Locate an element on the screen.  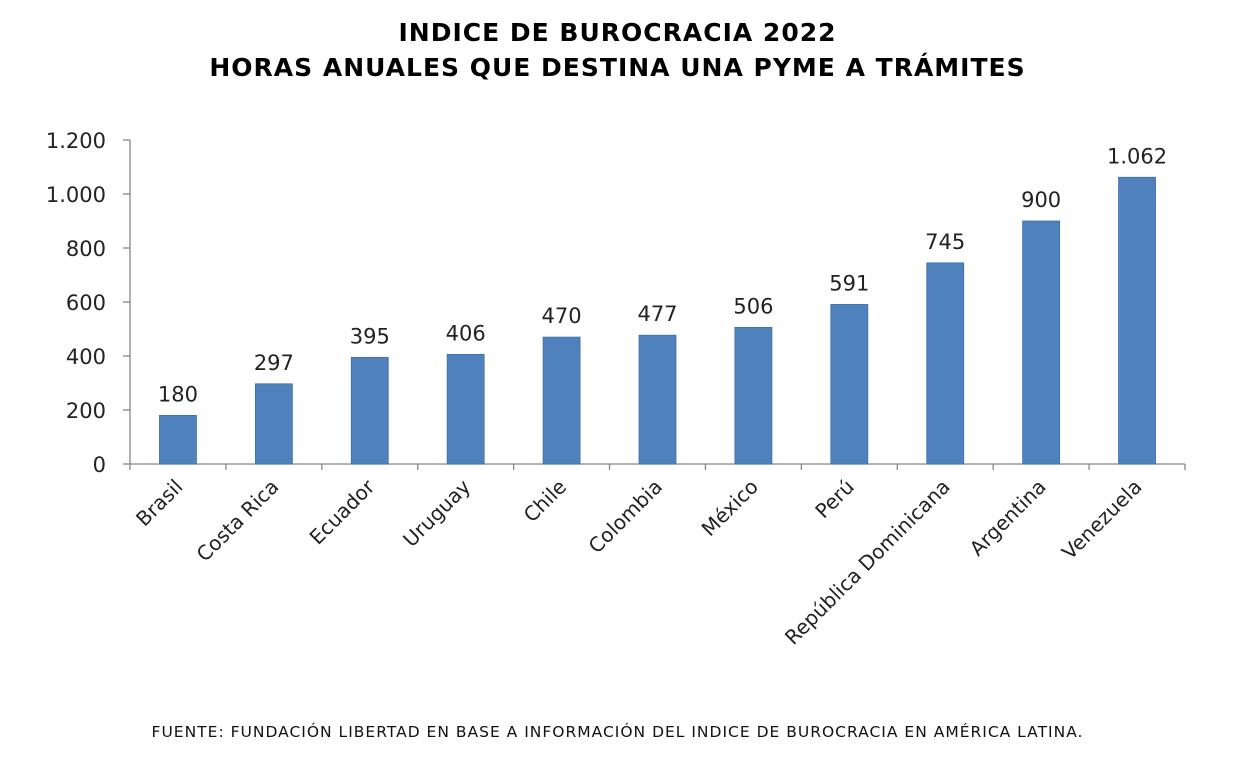
y-tick-label: 400 is located at coordinates (86, 357).